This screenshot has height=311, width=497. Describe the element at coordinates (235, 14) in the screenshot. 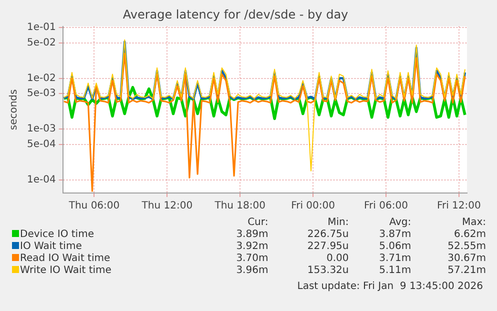

I see `chart-title: Average latency for /dev/sde - by day` at that location.